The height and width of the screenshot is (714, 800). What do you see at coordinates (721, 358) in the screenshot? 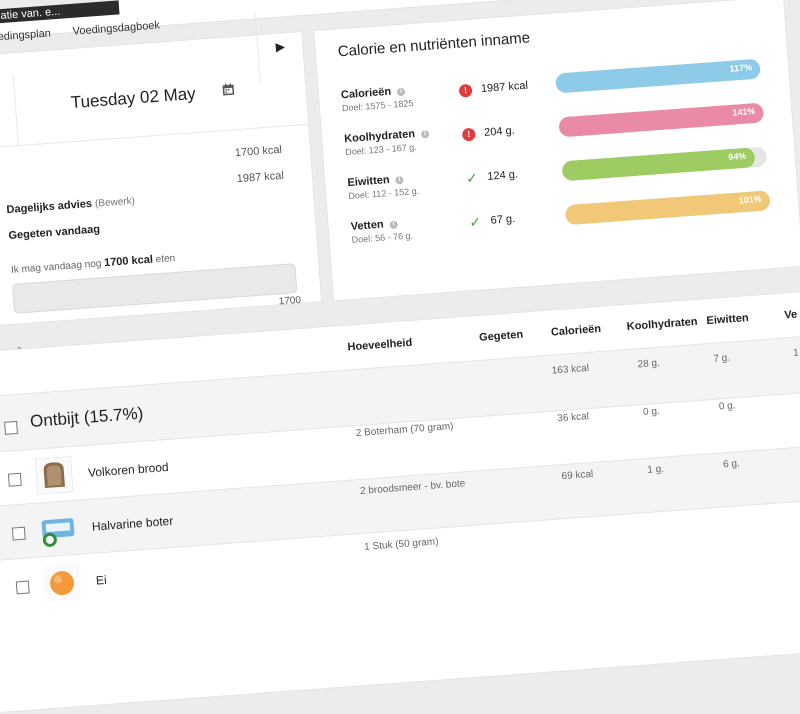
I see `meal-protein: 7 g.` at bounding box center [721, 358].